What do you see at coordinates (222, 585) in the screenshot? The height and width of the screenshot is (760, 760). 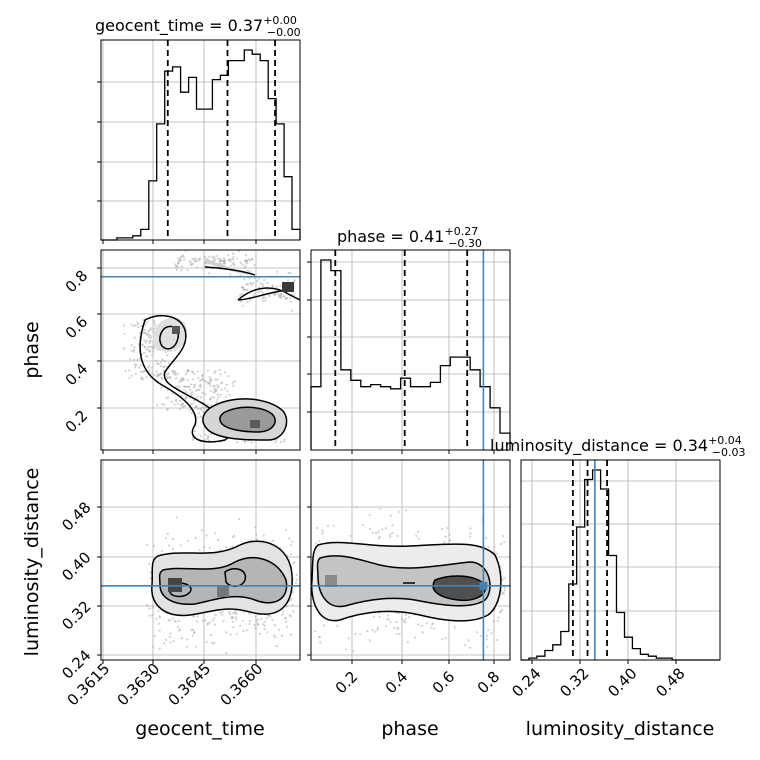 I see `density-distance-vs-geocent-time` at bounding box center [222, 585].